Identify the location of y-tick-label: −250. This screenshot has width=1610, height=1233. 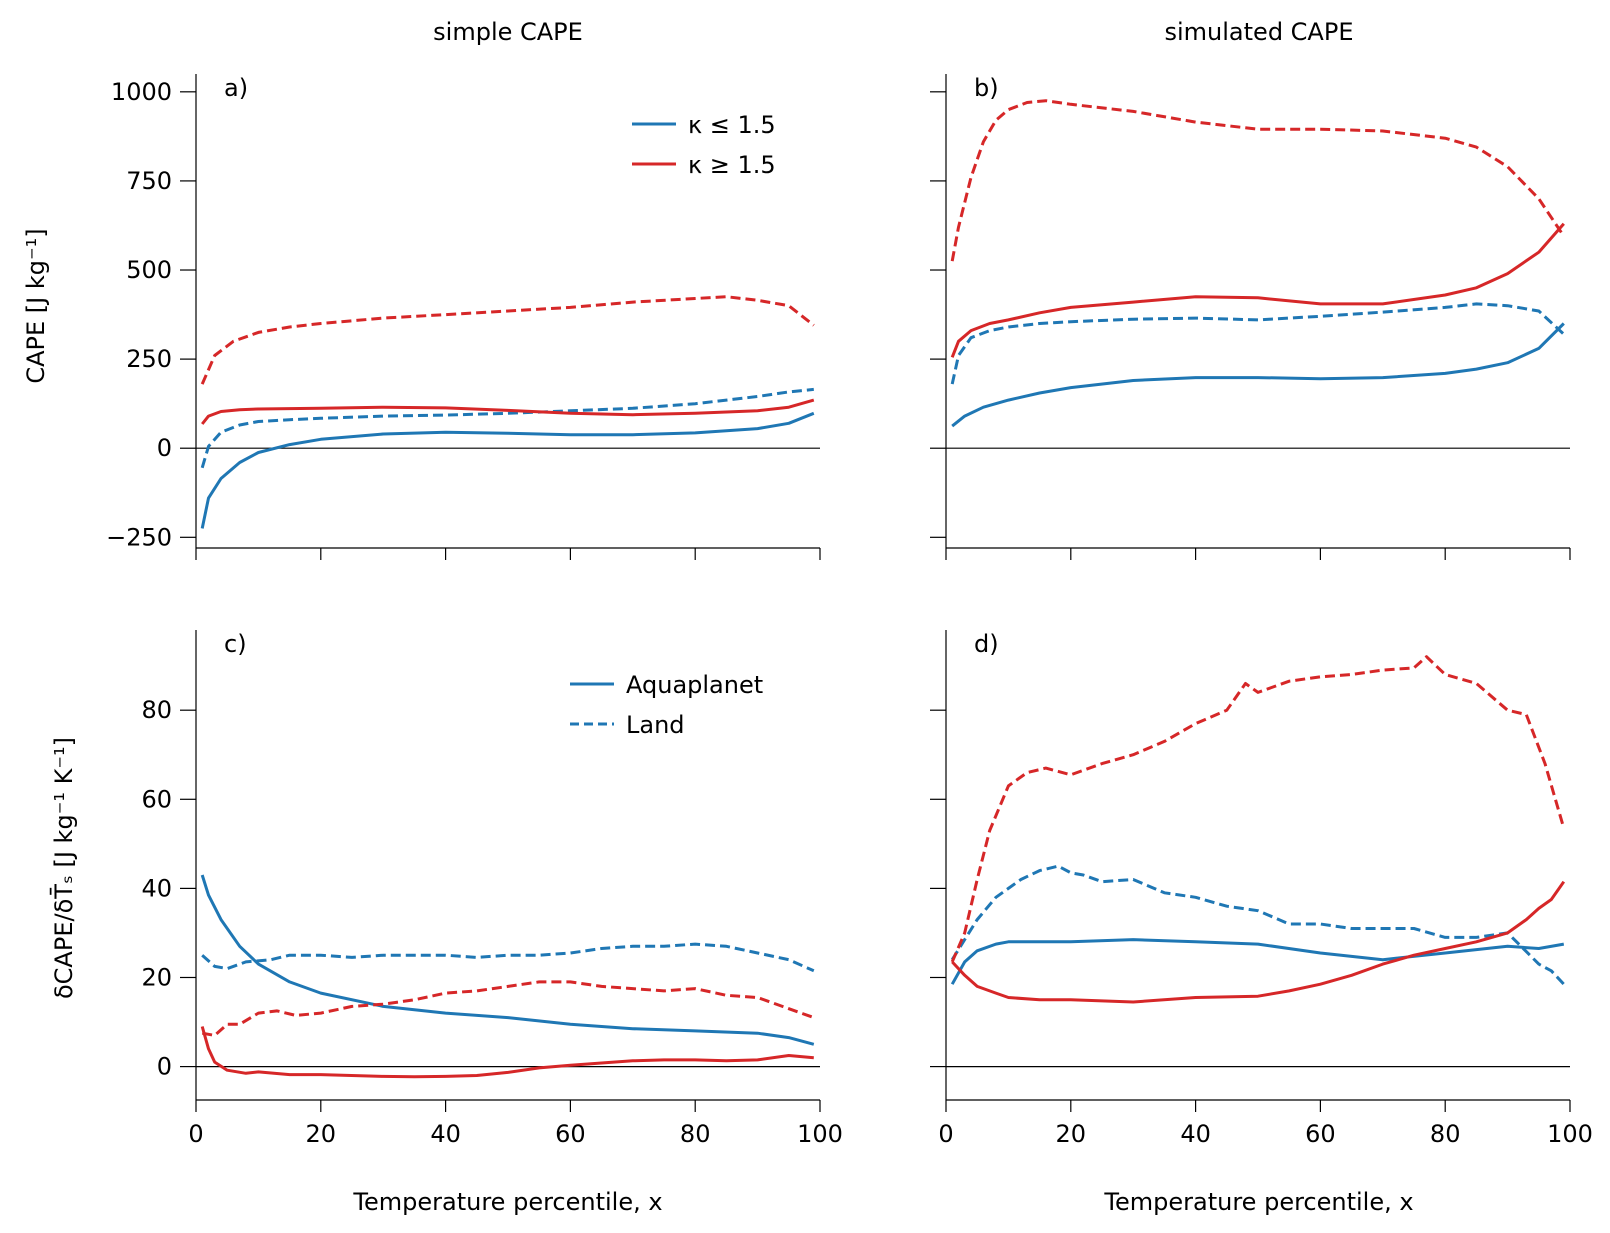
(139, 537).